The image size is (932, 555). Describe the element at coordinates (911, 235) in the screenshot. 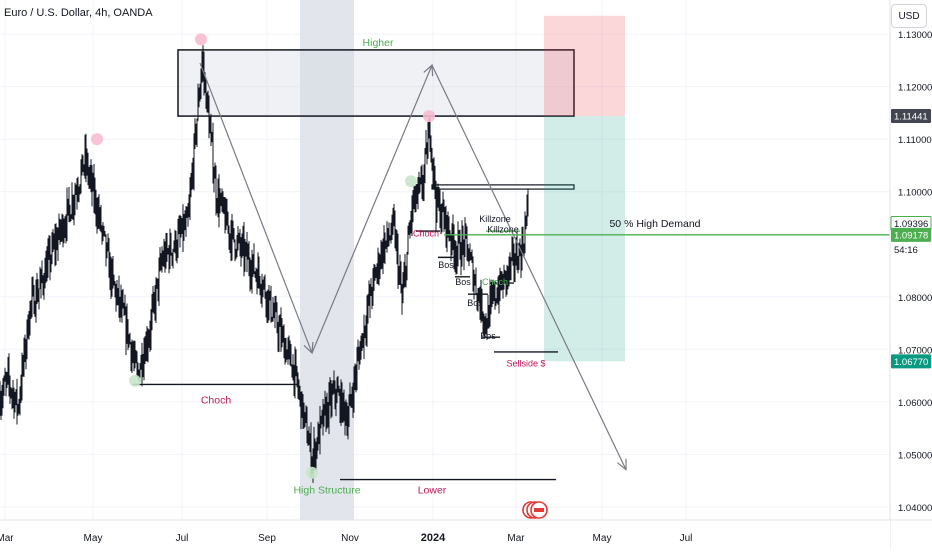

I see `price-badge-label: 1.09178` at that location.